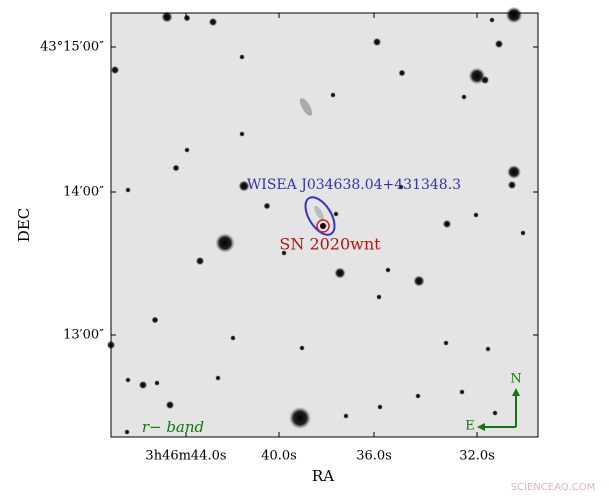  What do you see at coordinates (83, 335) in the screenshot?
I see `y-tick-label: 13′00″` at bounding box center [83, 335].